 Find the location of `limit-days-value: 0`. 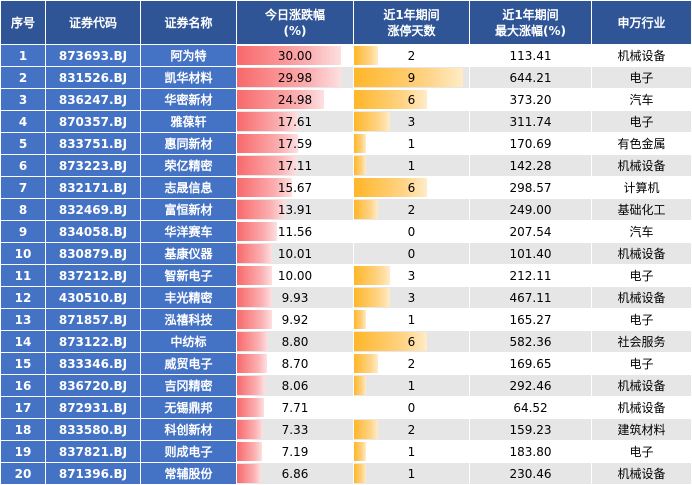

limit-days-value: 0 is located at coordinates (411, 231).